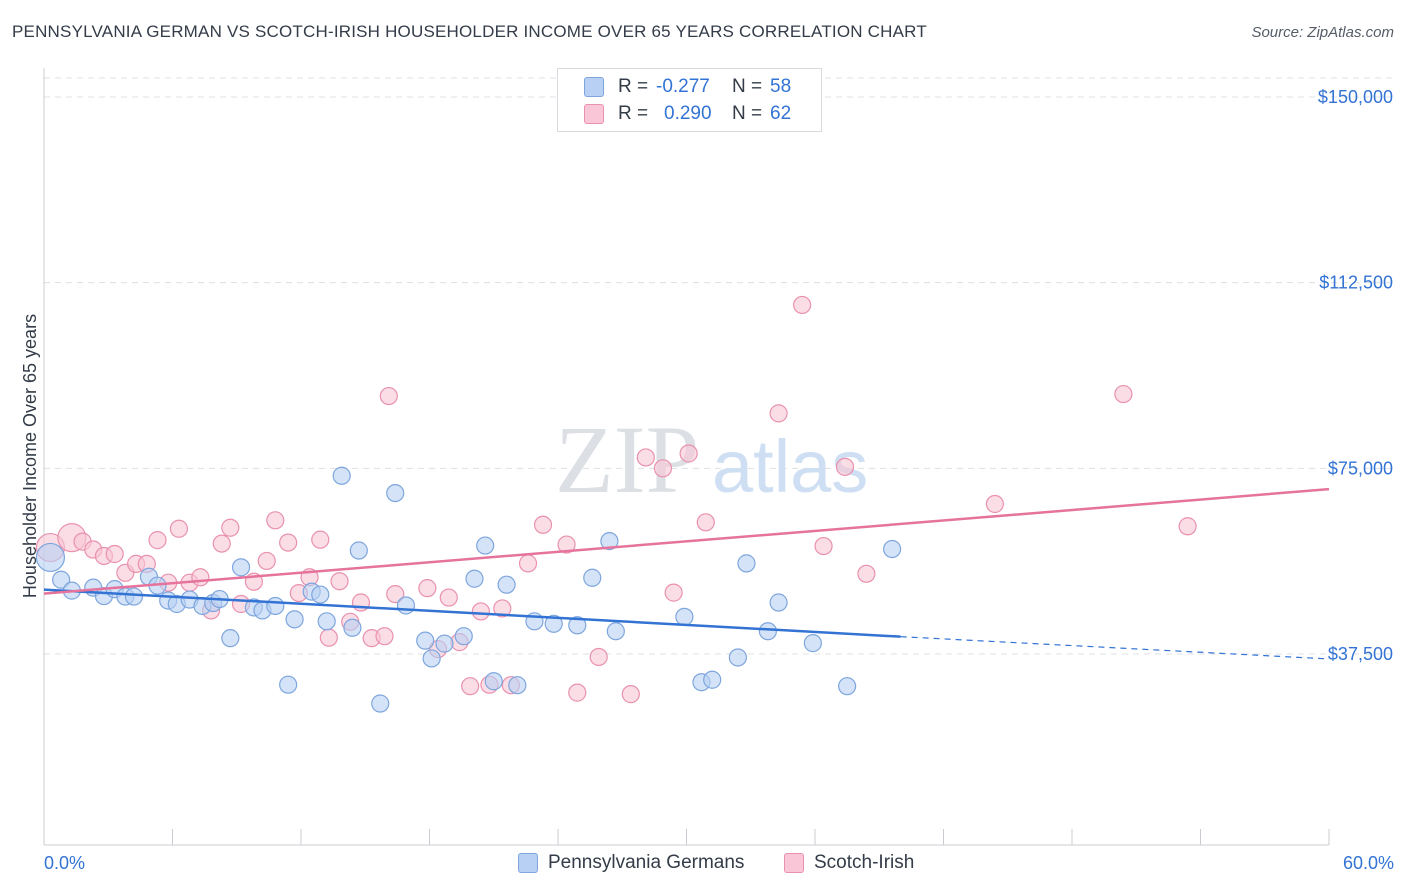  Describe the element at coordinates (627, 459) in the screenshot. I see `watermark-zip: ZIP` at that location.